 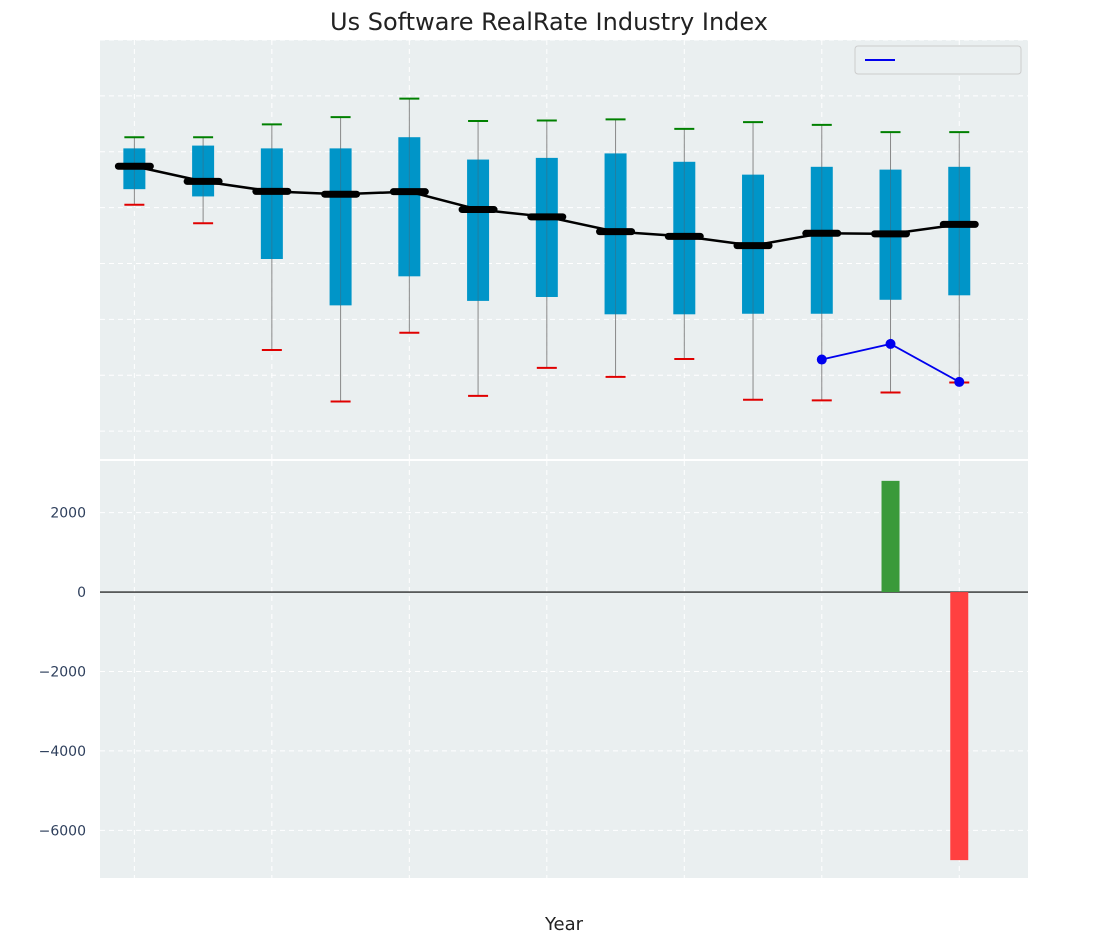 What do you see at coordinates (549, 22) in the screenshot?
I see `chart-title: Us Software RealRate Industry Index` at bounding box center [549, 22].